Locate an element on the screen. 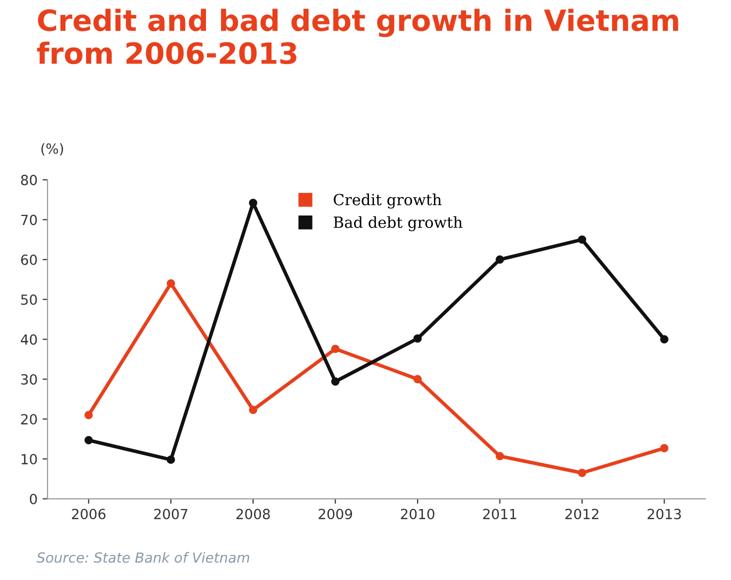  x-tick-label: 2006 is located at coordinates (89, 514).